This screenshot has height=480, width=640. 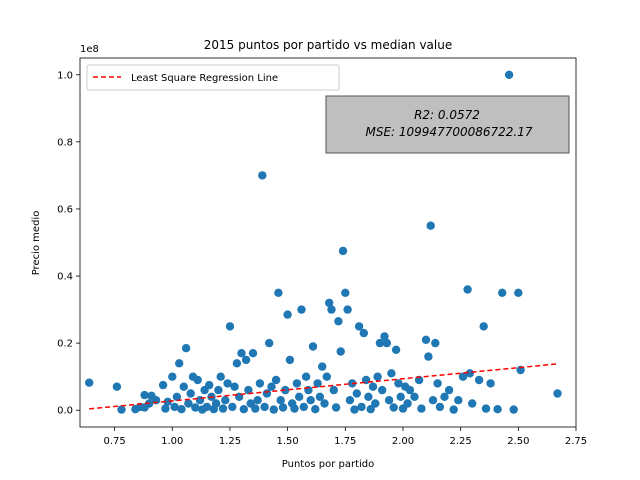 I want to click on x-axis-ticks: 0.75 1.00 1.25 1.50 1.75 2.00 2.25 2.50 2.75, so click(x=345, y=437).